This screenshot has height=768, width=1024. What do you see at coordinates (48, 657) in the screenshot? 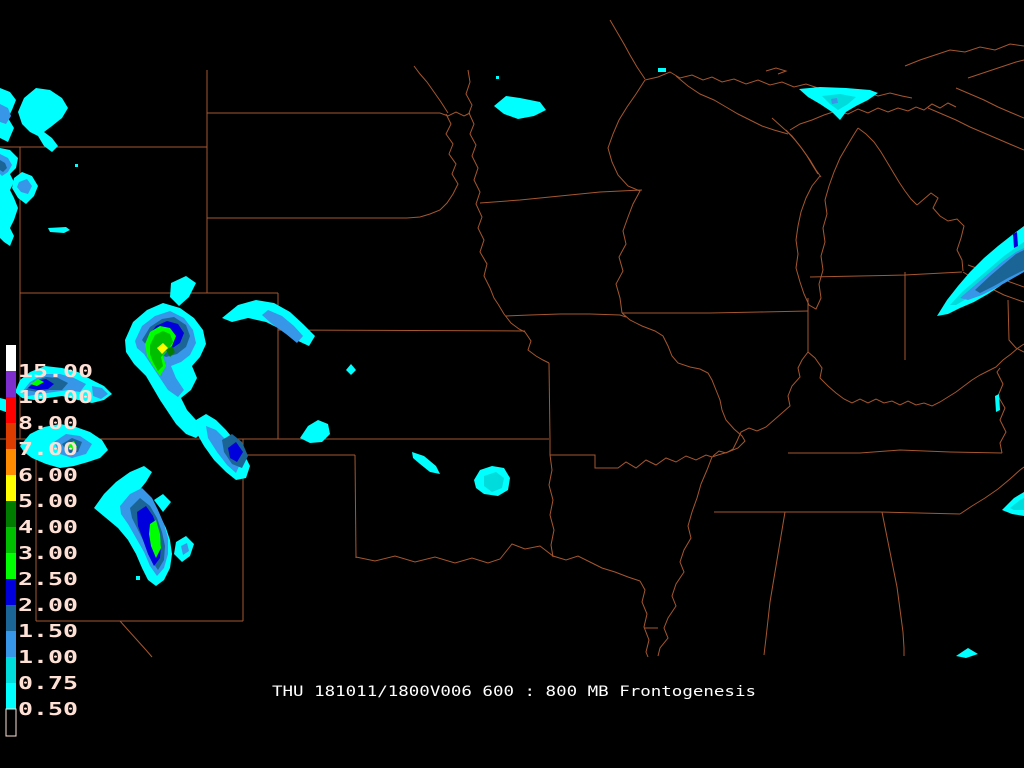
I see `legend-band-label: 1.00` at bounding box center [48, 657].